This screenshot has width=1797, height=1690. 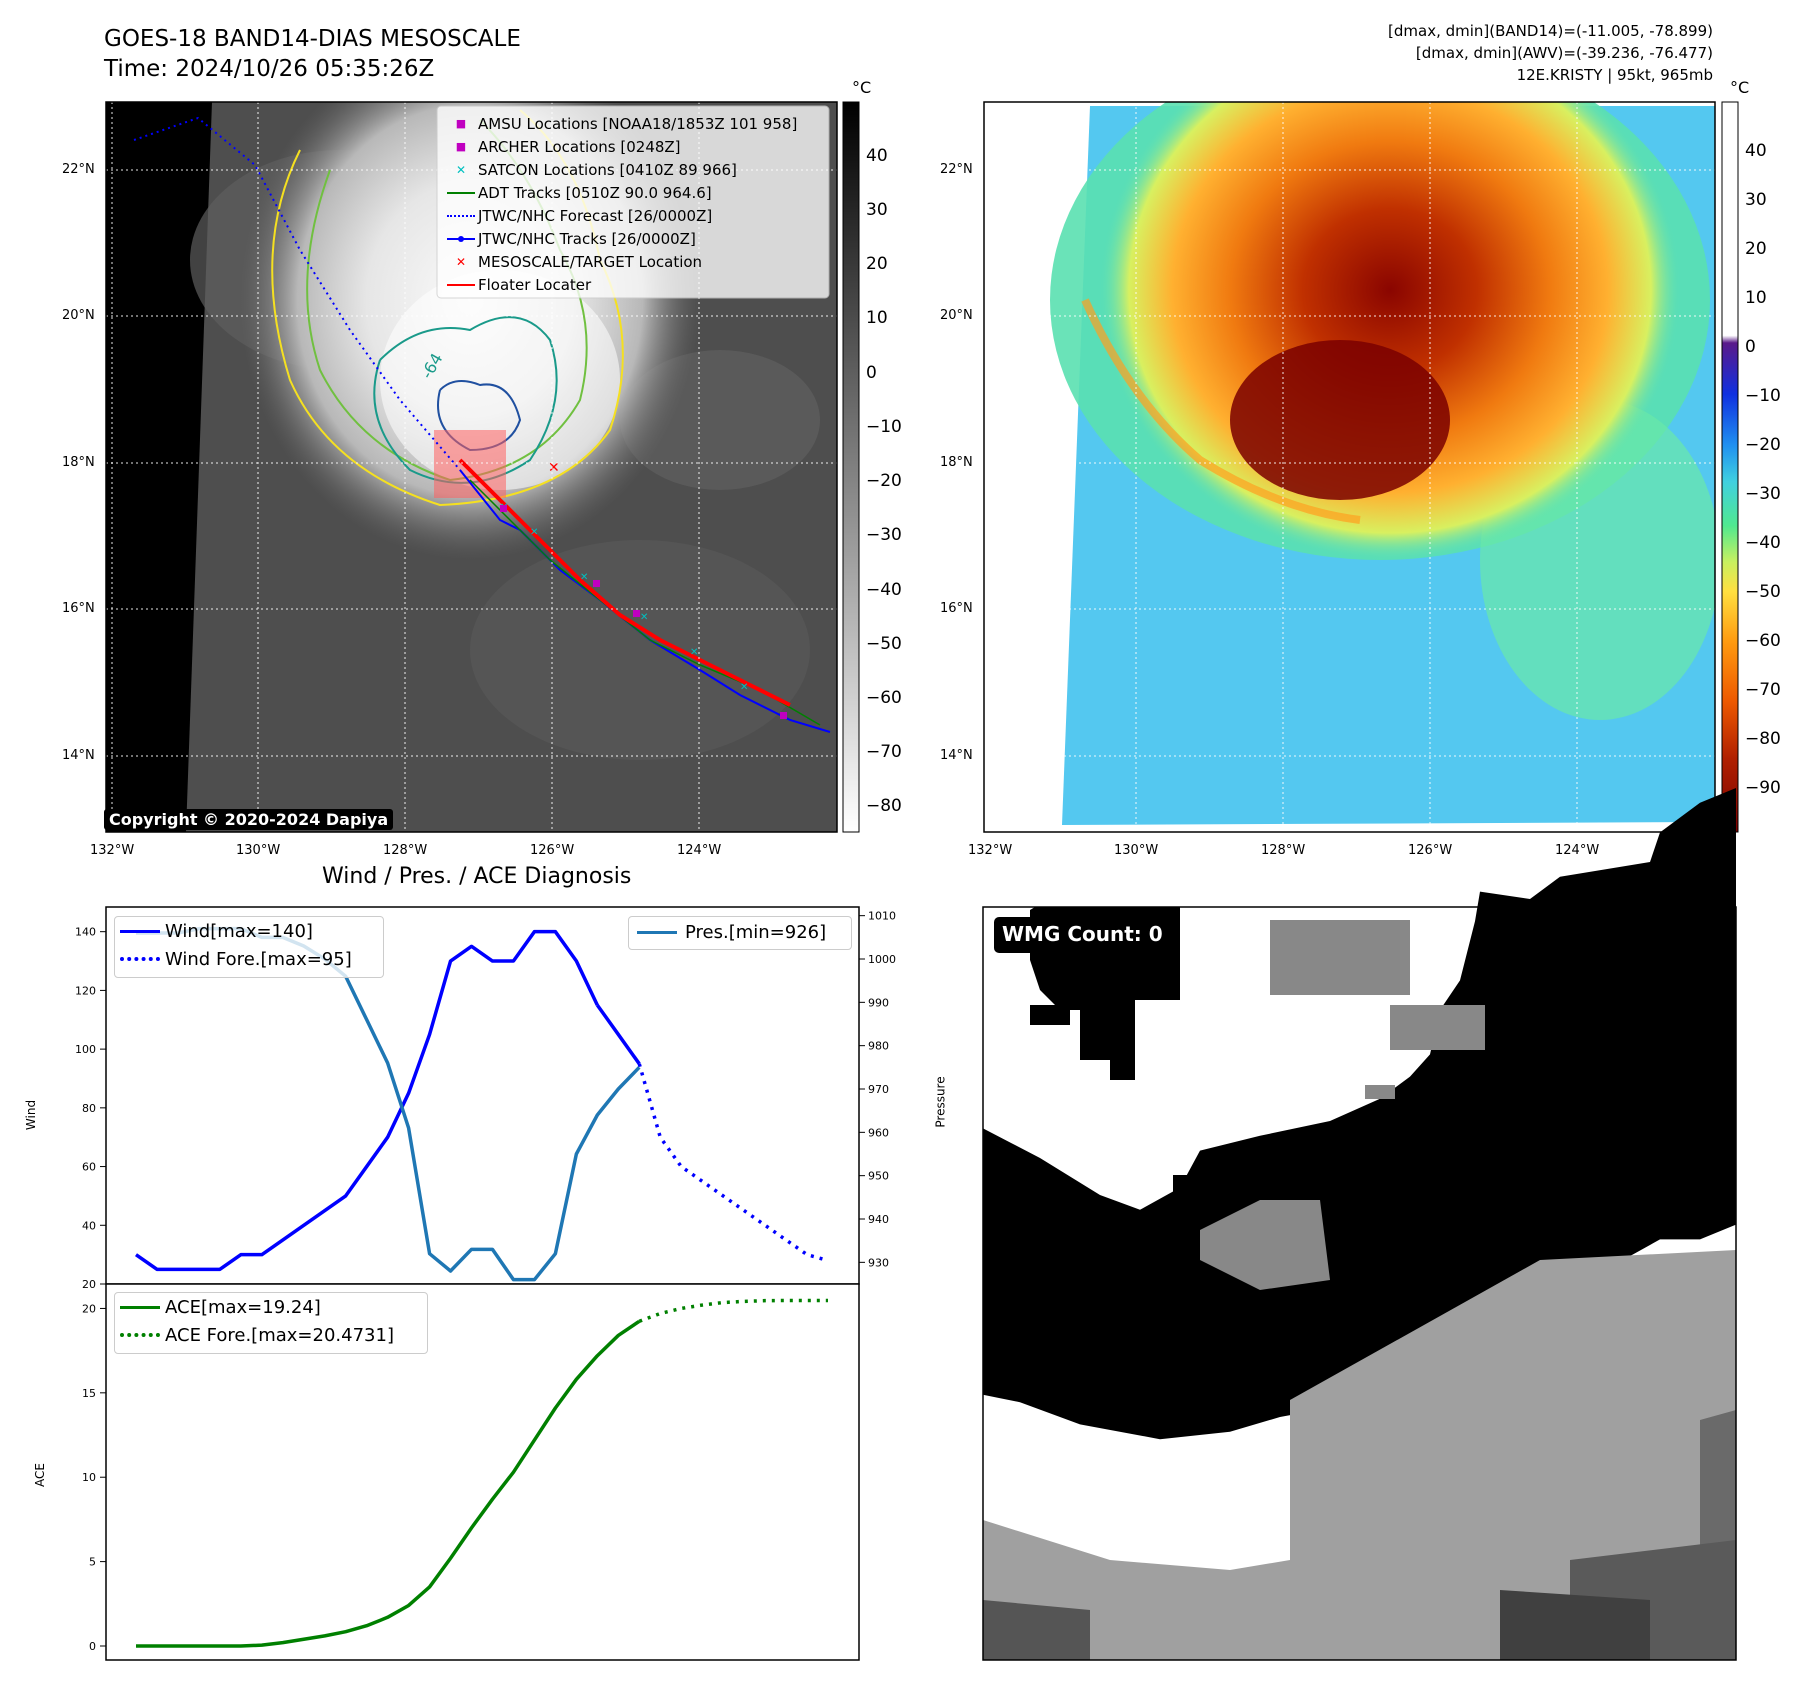 I want to click on ir-lat-14: 14°N, so click(x=78, y=755).